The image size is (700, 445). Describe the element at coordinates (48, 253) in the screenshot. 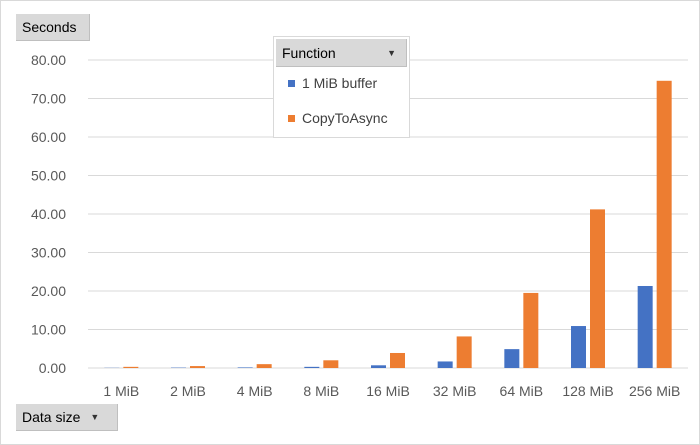

I see `y-tick-label: 30.00` at that location.